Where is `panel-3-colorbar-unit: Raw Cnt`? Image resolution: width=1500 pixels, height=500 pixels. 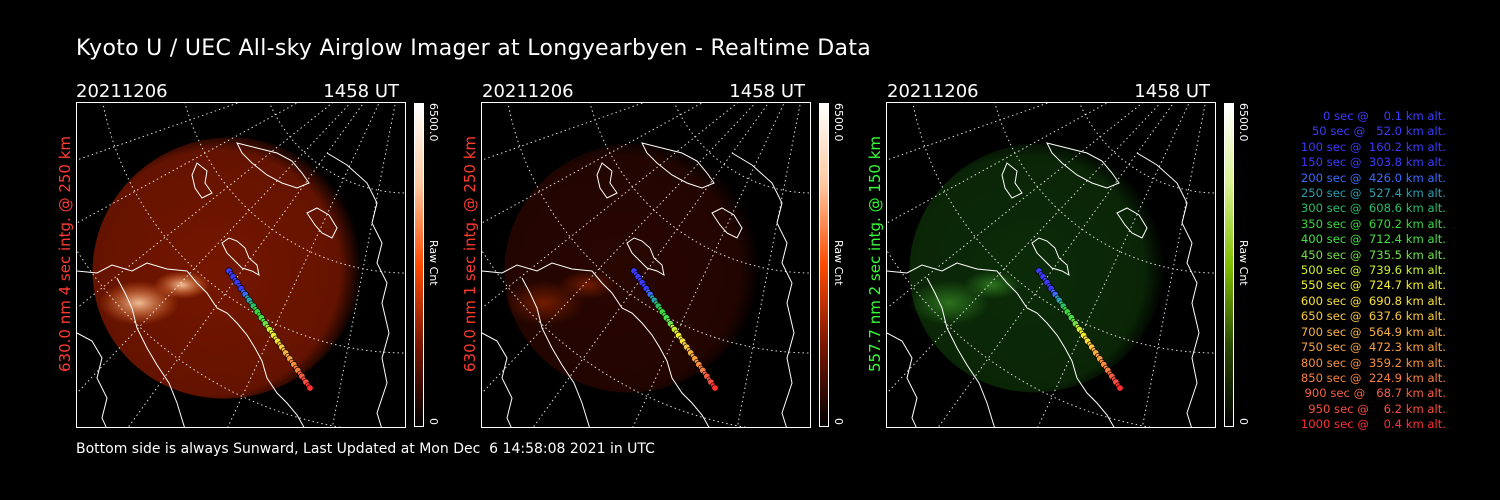
panel-3-colorbar-unit: Raw Cnt is located at coordinates (1243, 263).